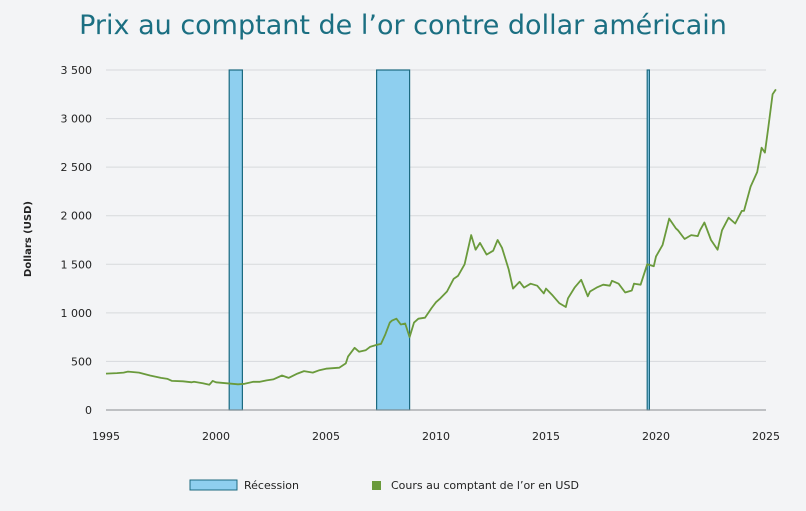  I want to click on x-tick-label: 2010, so click(436, 436).